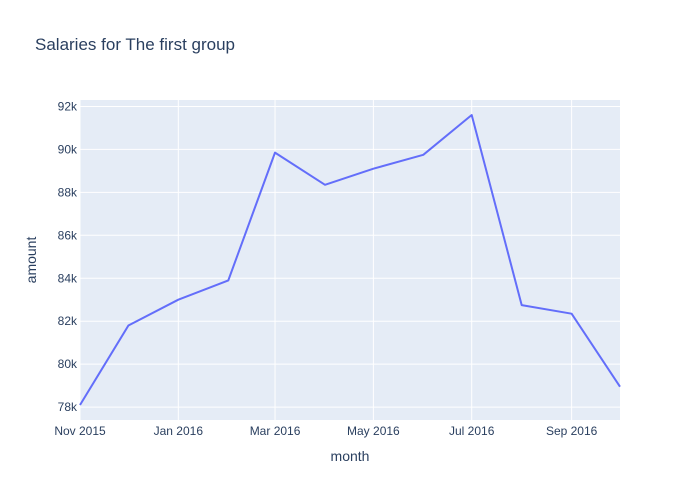 Image resolution: width=700 pixels, height=500 pixels. What do you see at coordinates (68, 364) in the screenshot?
I see `y-tick-label: 80k` at bounding box center [68, 364].